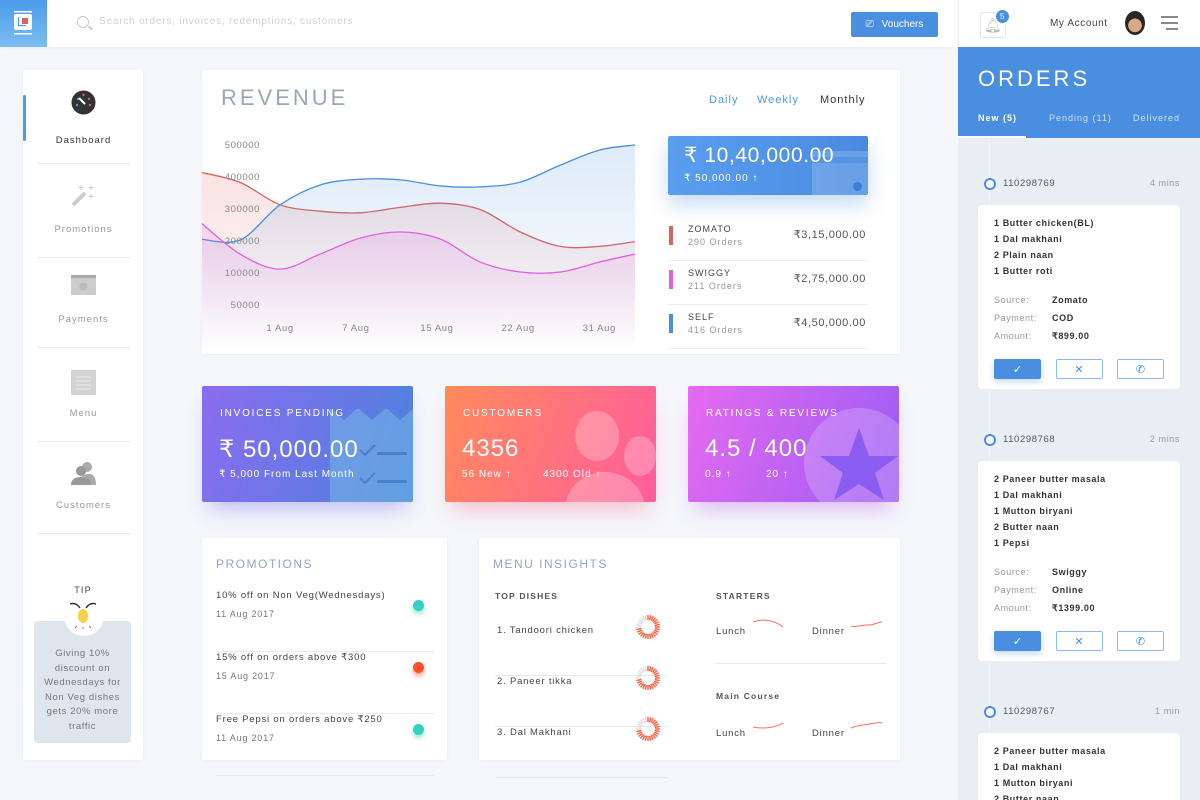 This screenshot has width=1200, height=800. Describe the element at coordinates (355, 328) in the screenshot. I see `x-tick-label: 7 Aug` at that location.